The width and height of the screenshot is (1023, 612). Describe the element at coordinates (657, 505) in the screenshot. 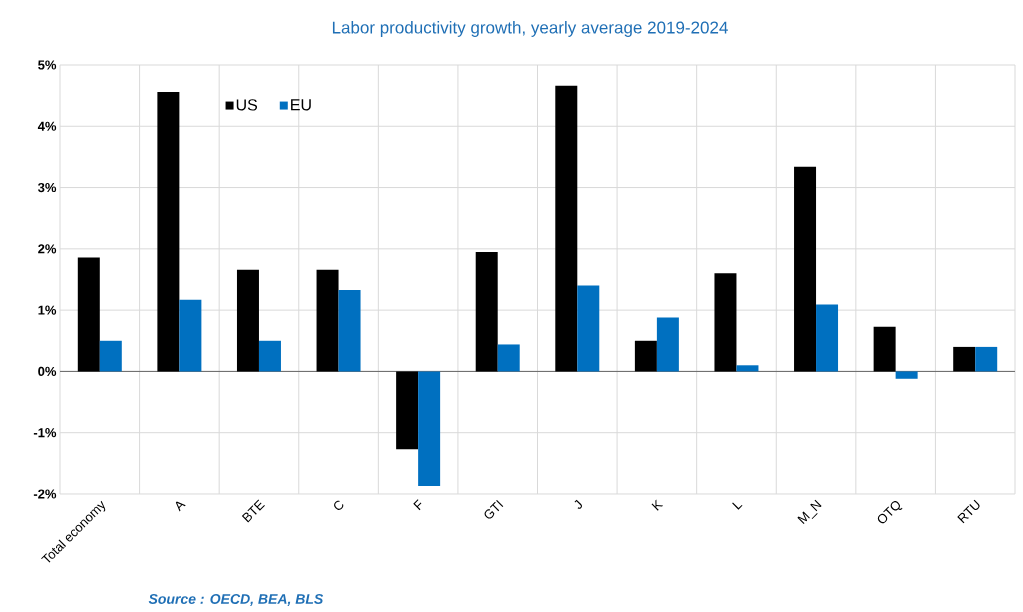

I see `x-tick-label: K` at that location.